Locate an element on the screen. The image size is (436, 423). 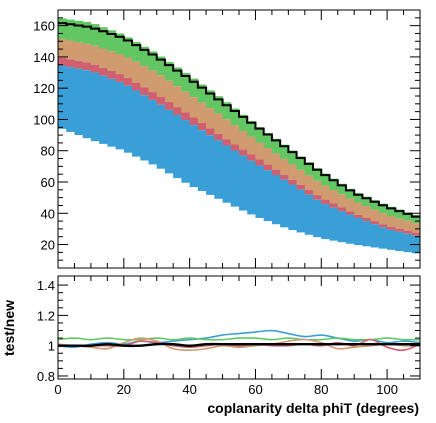
ratio-y-tick-label: 0.8 is located at coordinates (46, 376).